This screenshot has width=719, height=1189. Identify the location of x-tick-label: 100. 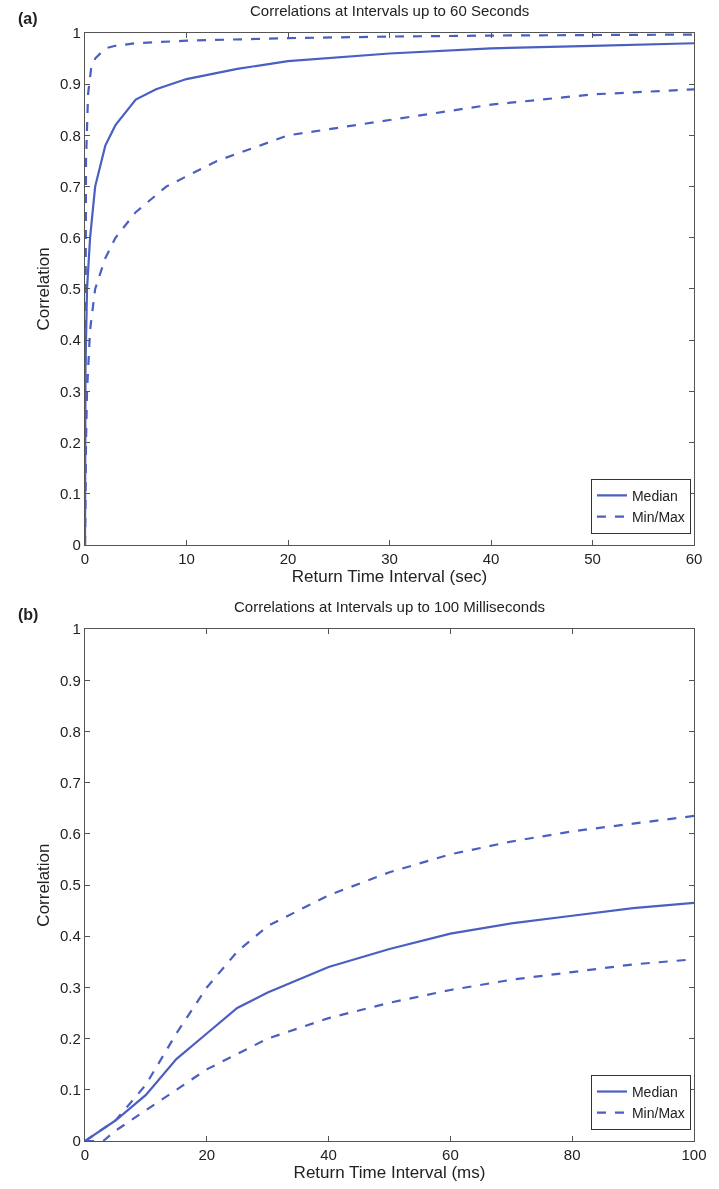
(694, 1155).